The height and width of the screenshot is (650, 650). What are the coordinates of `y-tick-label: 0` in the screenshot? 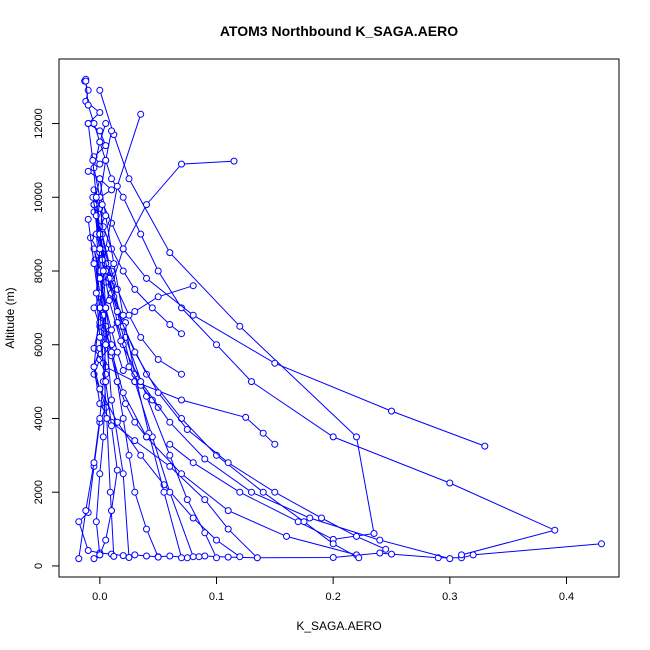 It's located at (39, 566).